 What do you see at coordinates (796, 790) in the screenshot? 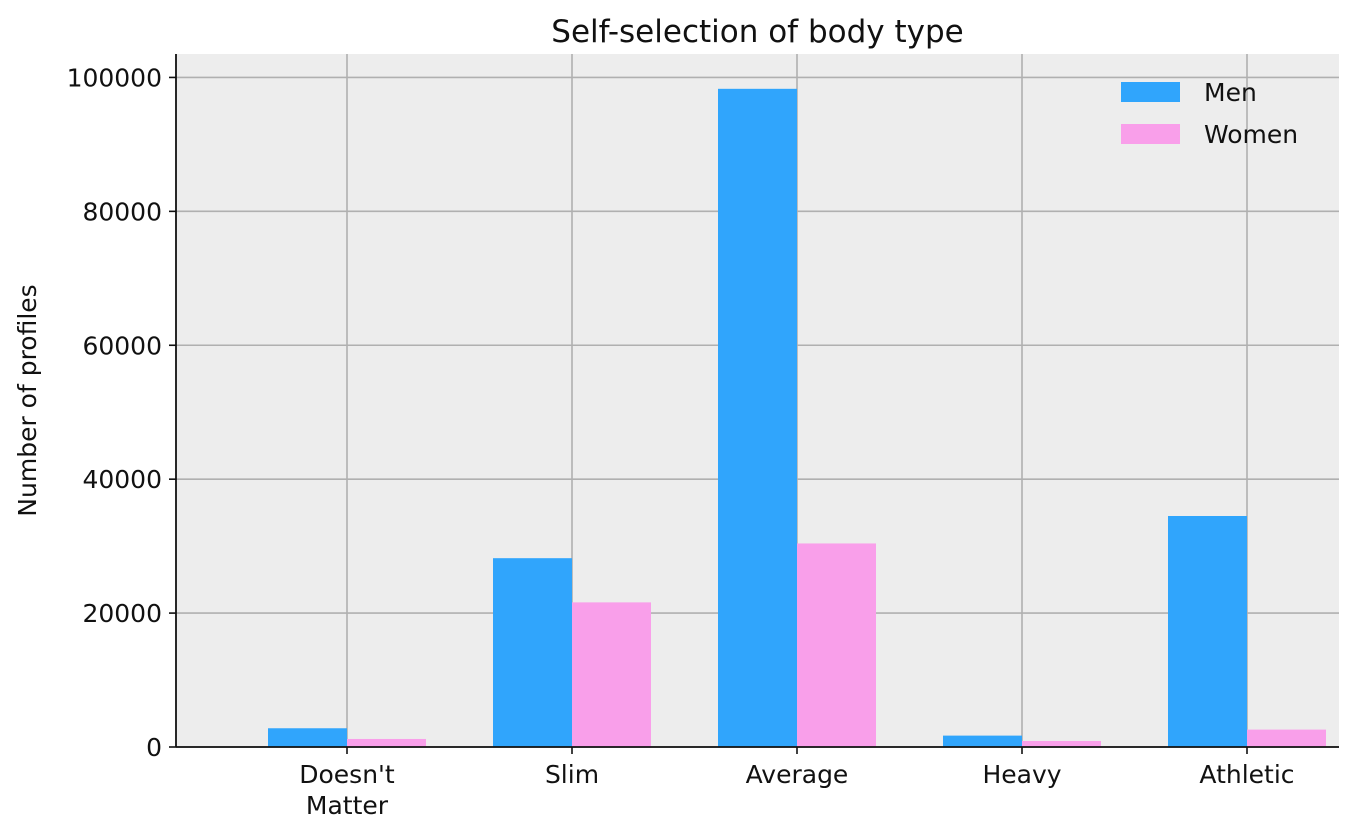
I see `x-tick-labels: Doesn't Matter Slim Average Heavy Athletic` at bounding box center [796, 790].